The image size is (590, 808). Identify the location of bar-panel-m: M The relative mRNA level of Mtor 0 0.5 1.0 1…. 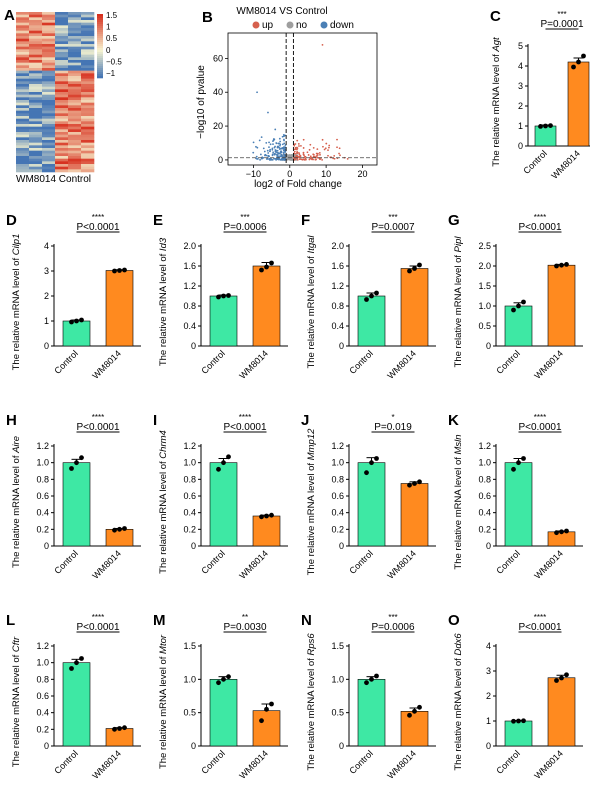
(220, 696).